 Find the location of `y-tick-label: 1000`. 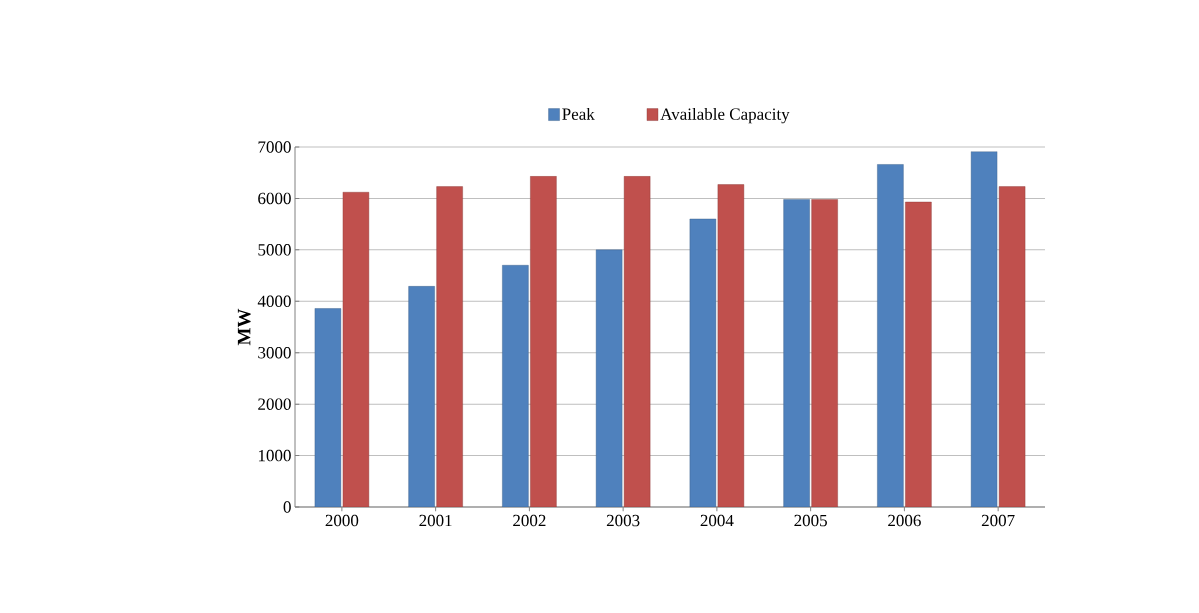

y-tick-label: 1000 is located at coordinates (274, 455).